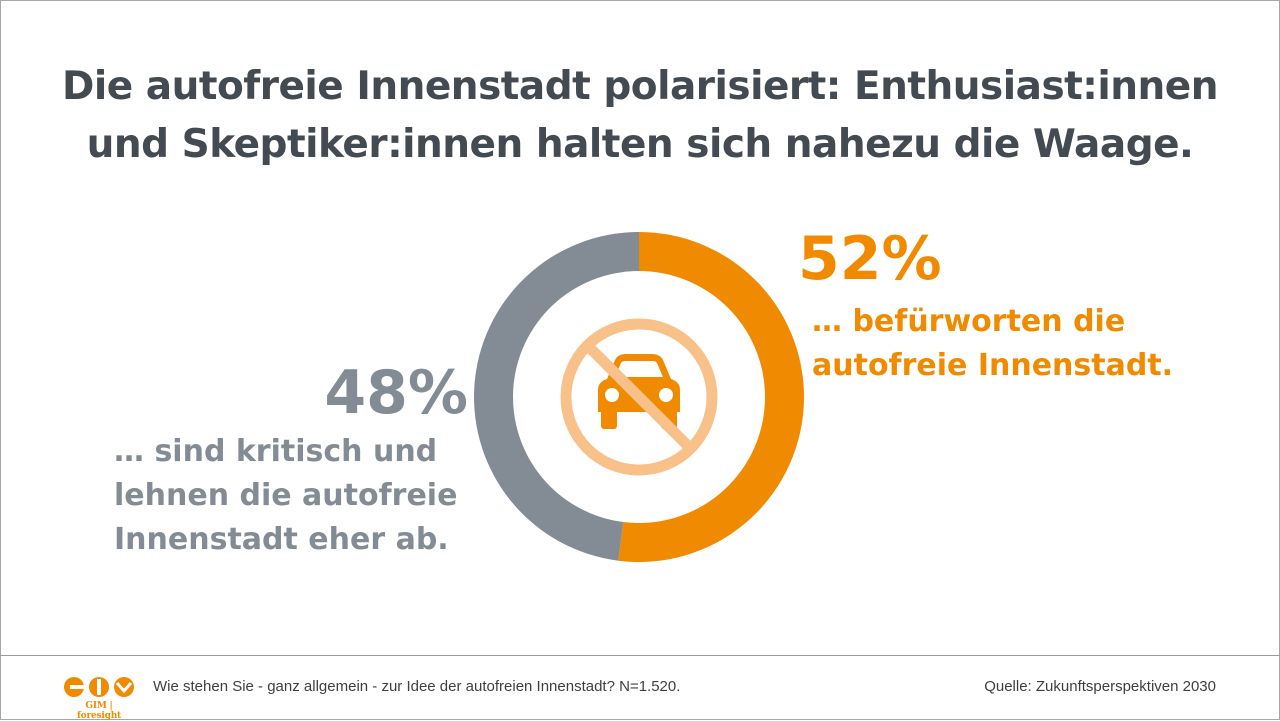  I want to click on logo-text: GIM | foresight, so click(99, 711).